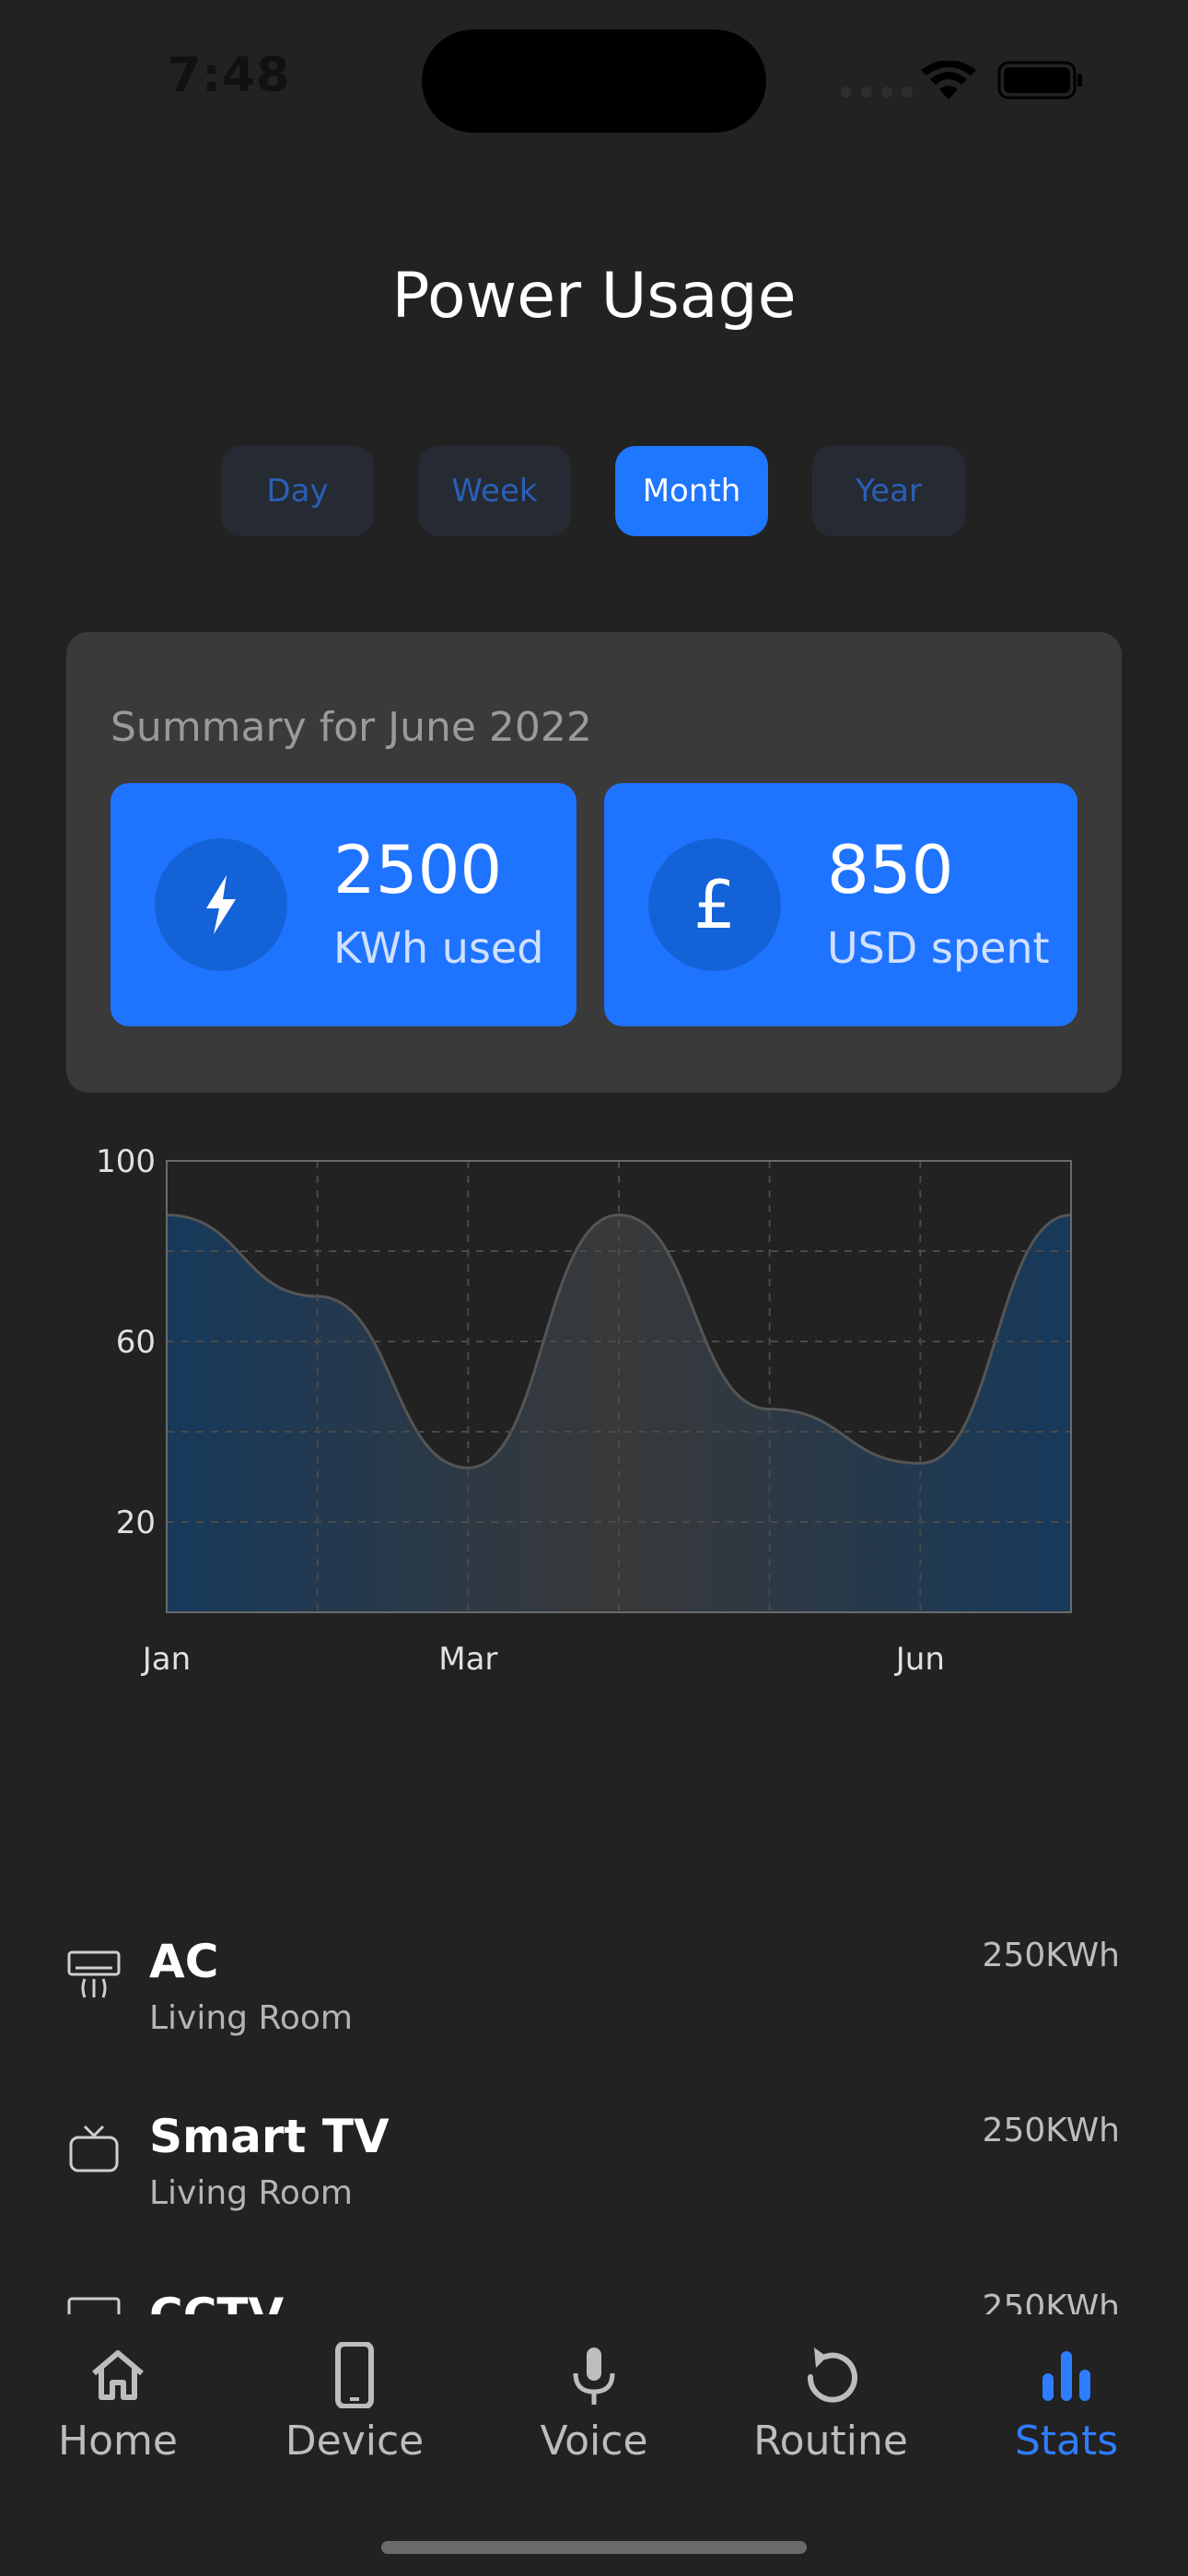 The width and height of the screenshot is (1188, 2576). Describe the element at coordinates (118, 2441) in the screenshot. I see `nav-label: Home` at that location.